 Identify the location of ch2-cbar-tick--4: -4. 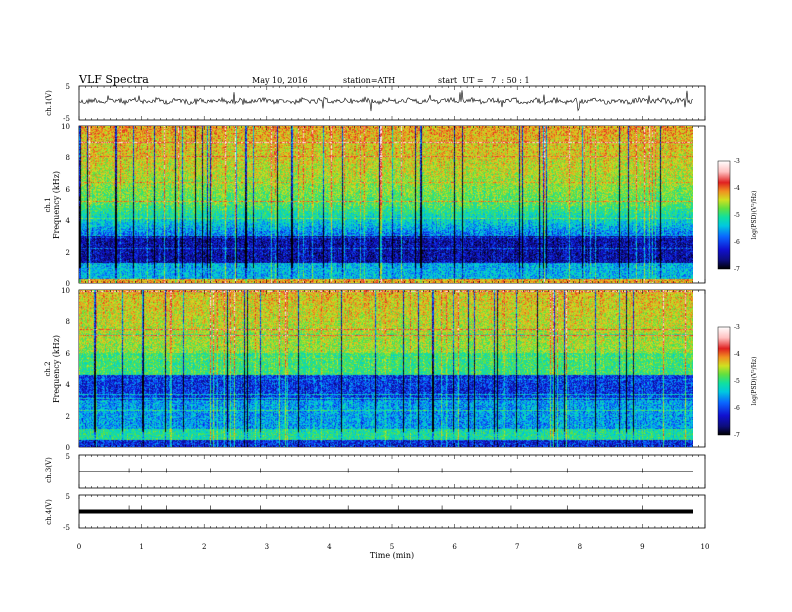
(737, 354).